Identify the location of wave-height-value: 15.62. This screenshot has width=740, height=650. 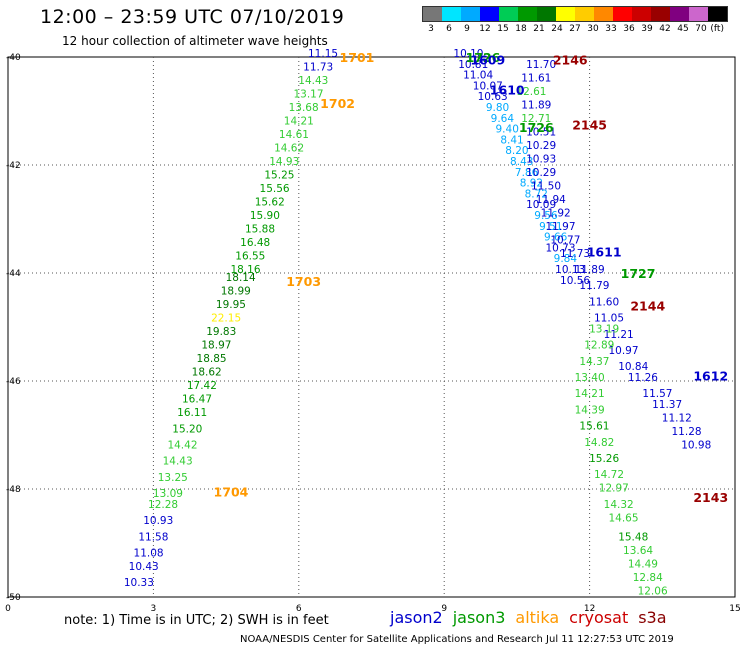
(270, 203).